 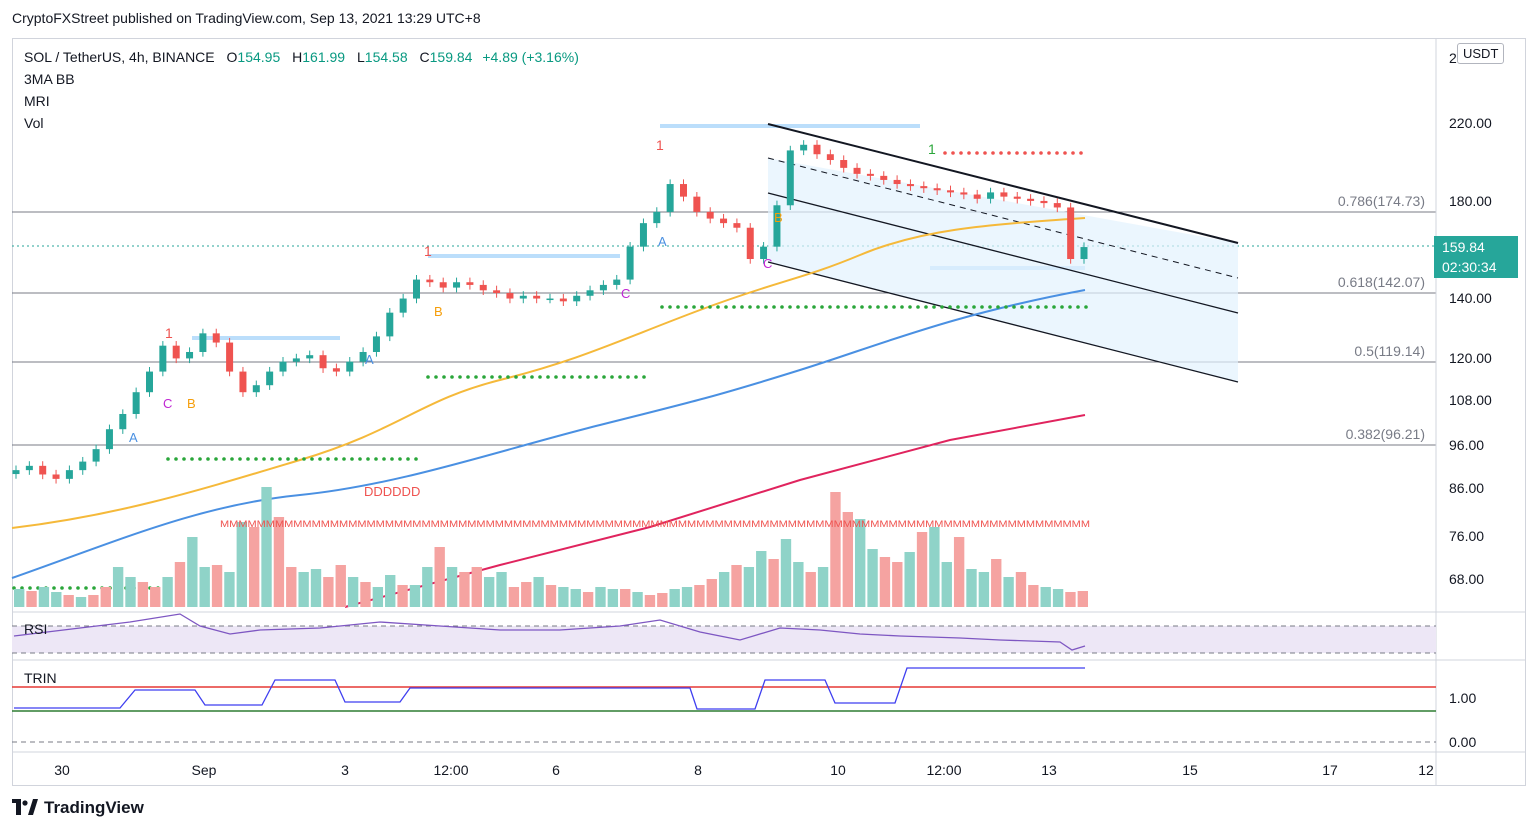 I want to click on close-label: C, so click(x=424, y=57).